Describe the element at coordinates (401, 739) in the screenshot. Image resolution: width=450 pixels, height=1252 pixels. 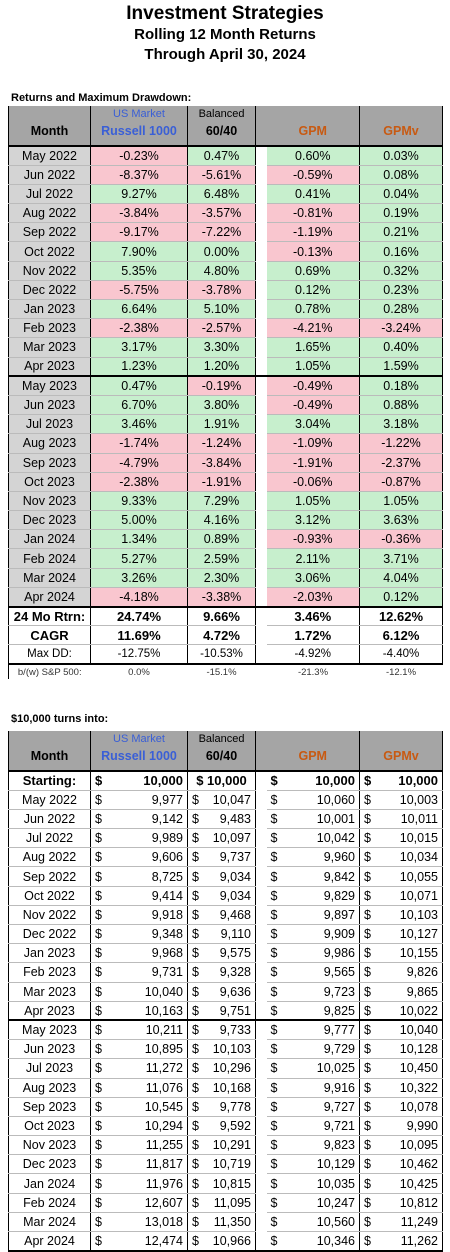
I see `header-gpmv-top` at that location.